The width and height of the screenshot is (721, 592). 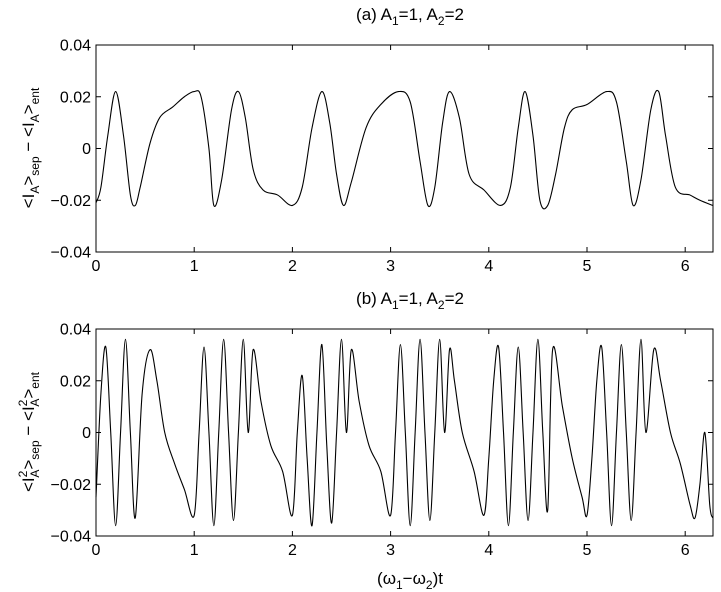 What do you see at coordinates (410, 16) in the screenshot?
I see `panel-a-title: (a) A1=1, A2=2` at bounding box center [410, 16].